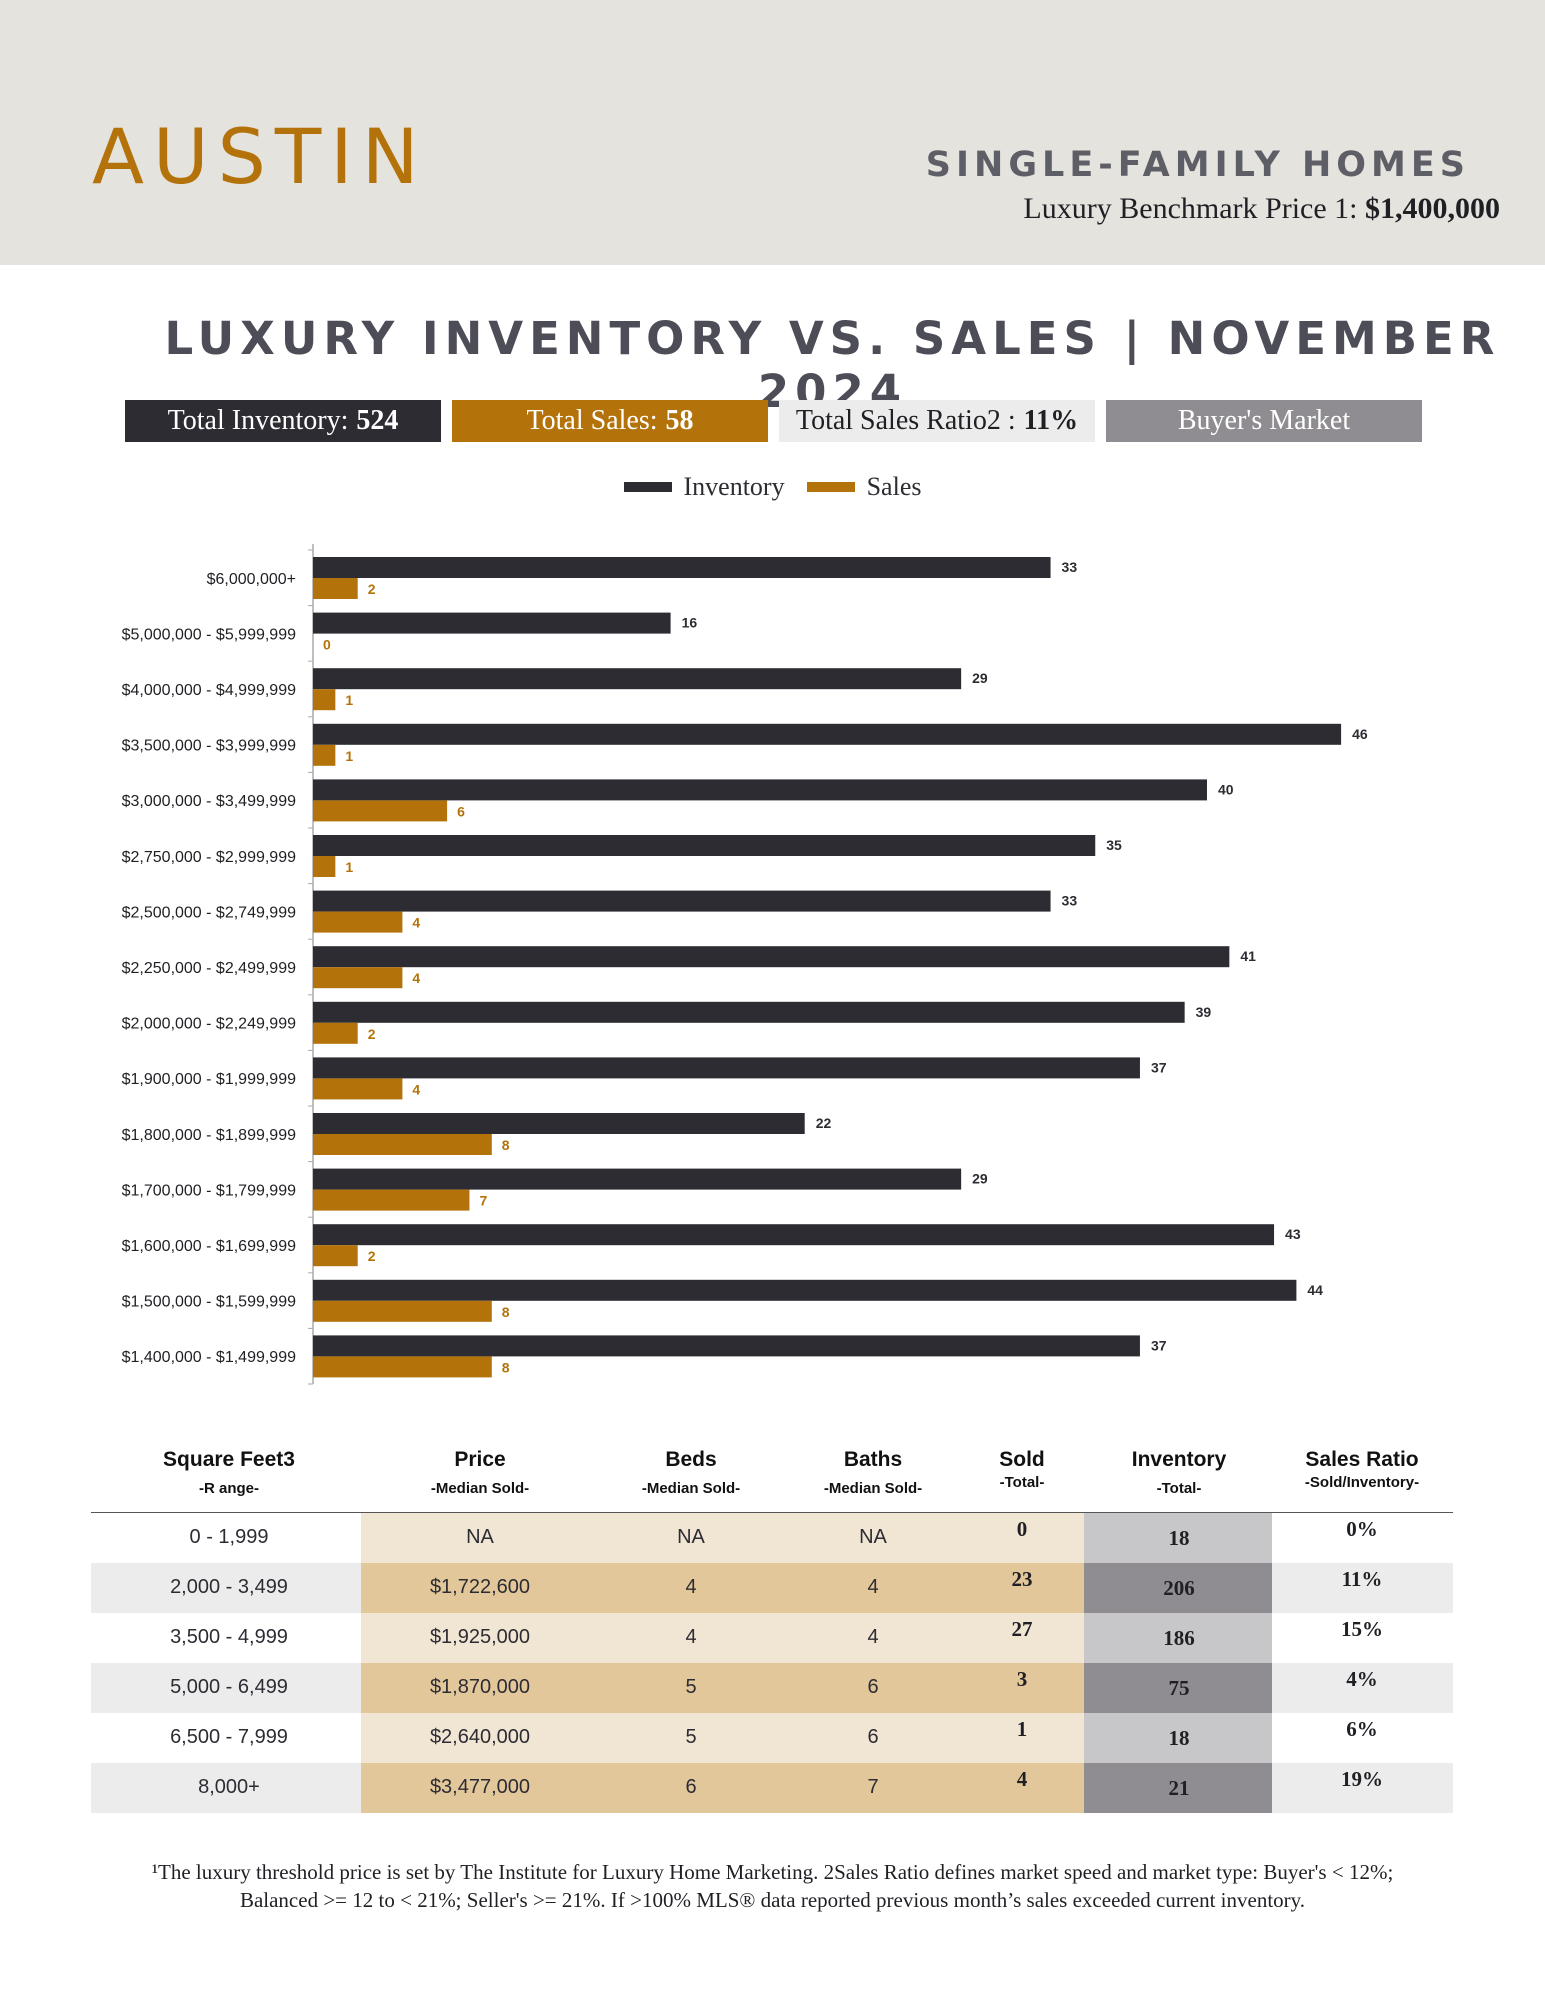 The height and width of the screenshot is (2000, 1545). I want to click on benchmark-label: Luxury Benchmark Price 1:, so click(1190, 208).